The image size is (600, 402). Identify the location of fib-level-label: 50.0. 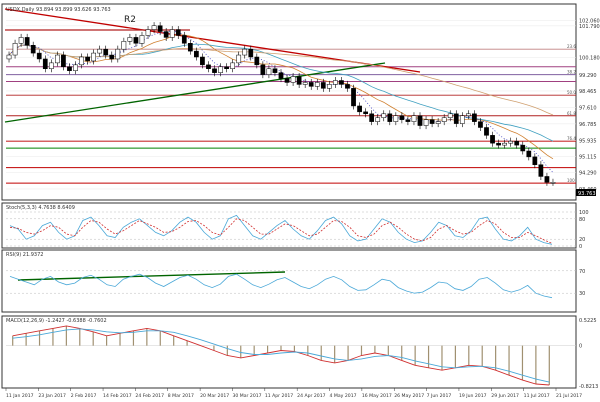
(571, 92).